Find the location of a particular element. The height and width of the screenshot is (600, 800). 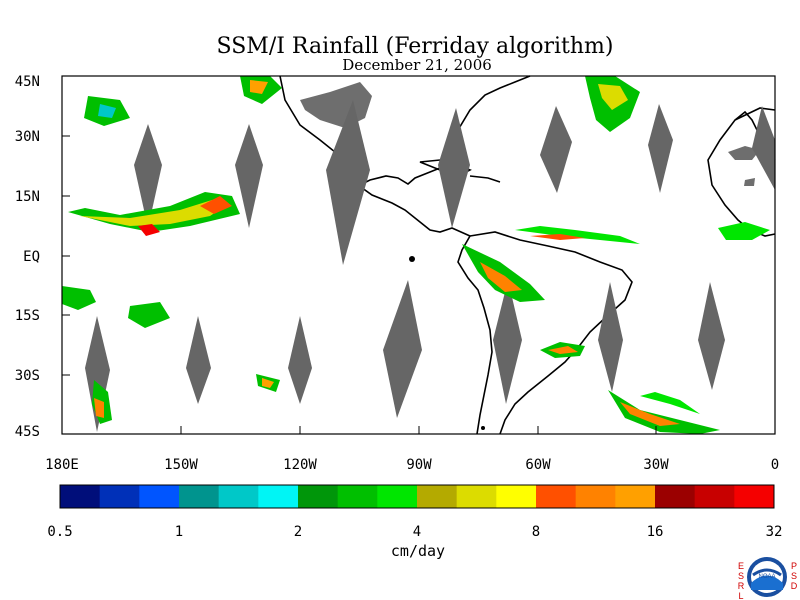

x-tick-label: 0 is located at coordinates (775, 465).